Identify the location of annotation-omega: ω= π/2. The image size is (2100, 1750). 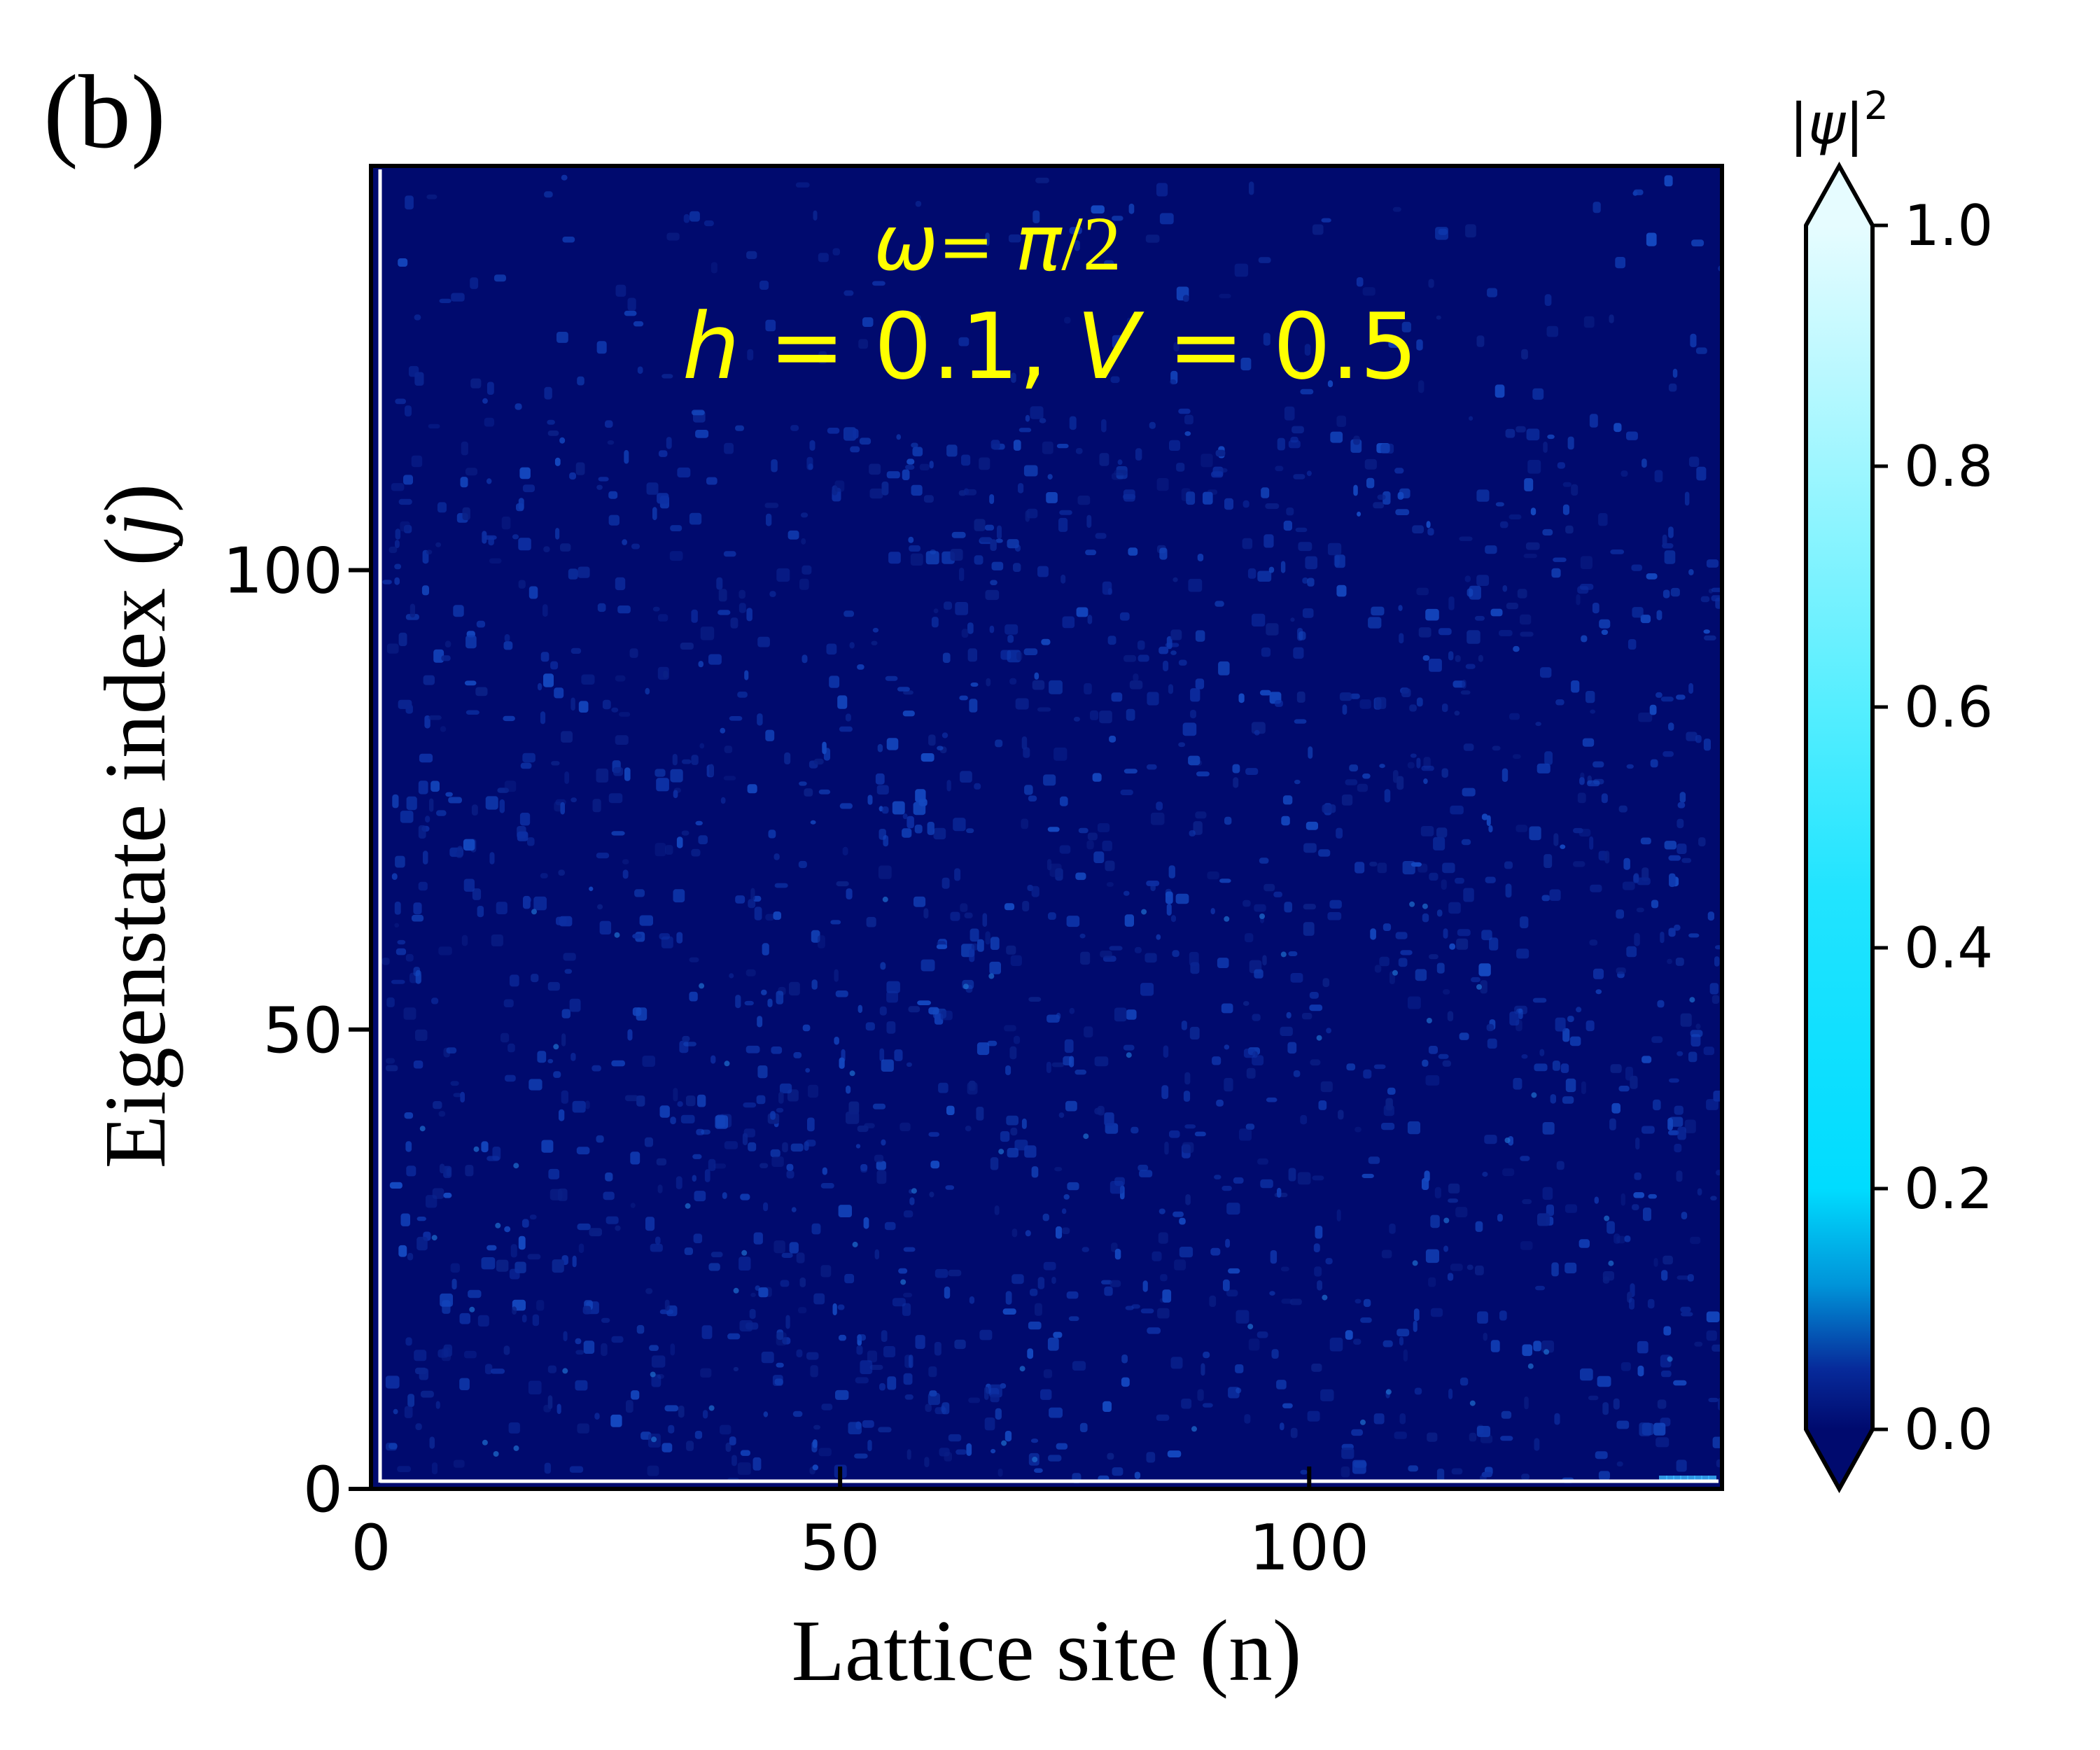
(997, 243).